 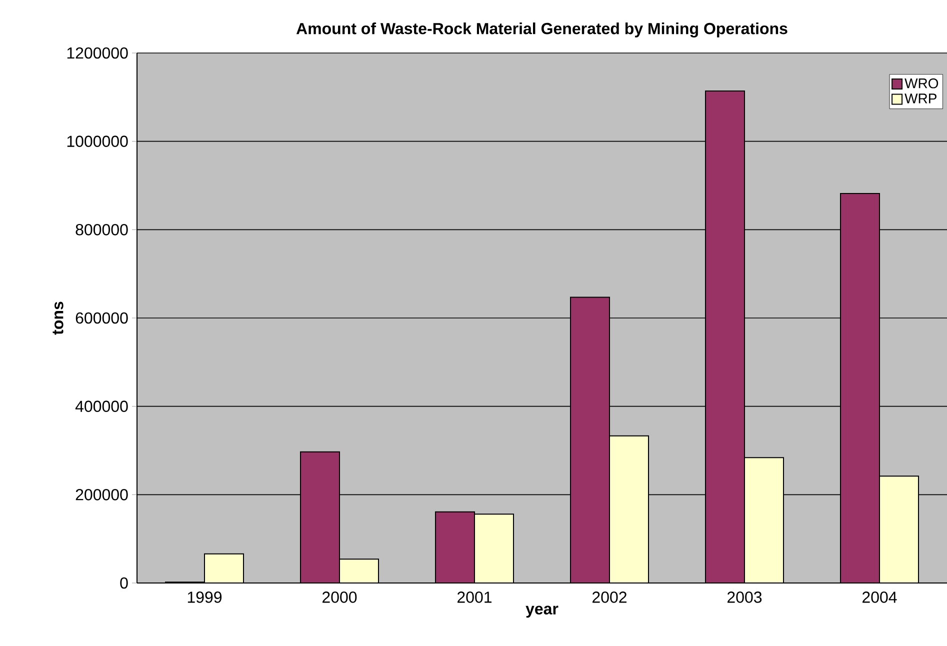 I want to click on y-tick-label: 200000, so click(x=102, y=494).